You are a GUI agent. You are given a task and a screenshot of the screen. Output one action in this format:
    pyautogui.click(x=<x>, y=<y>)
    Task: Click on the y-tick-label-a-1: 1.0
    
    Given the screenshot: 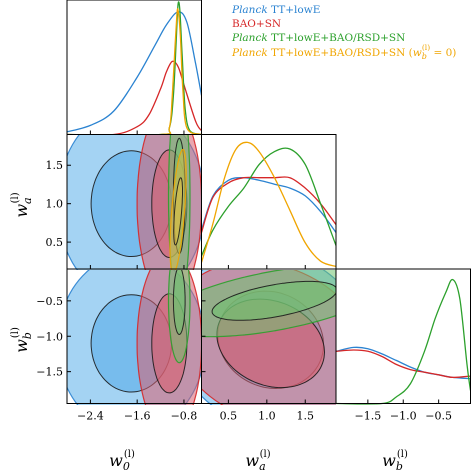 What is the action you would take?
    pyautogui.click(x=55, y=204)
    